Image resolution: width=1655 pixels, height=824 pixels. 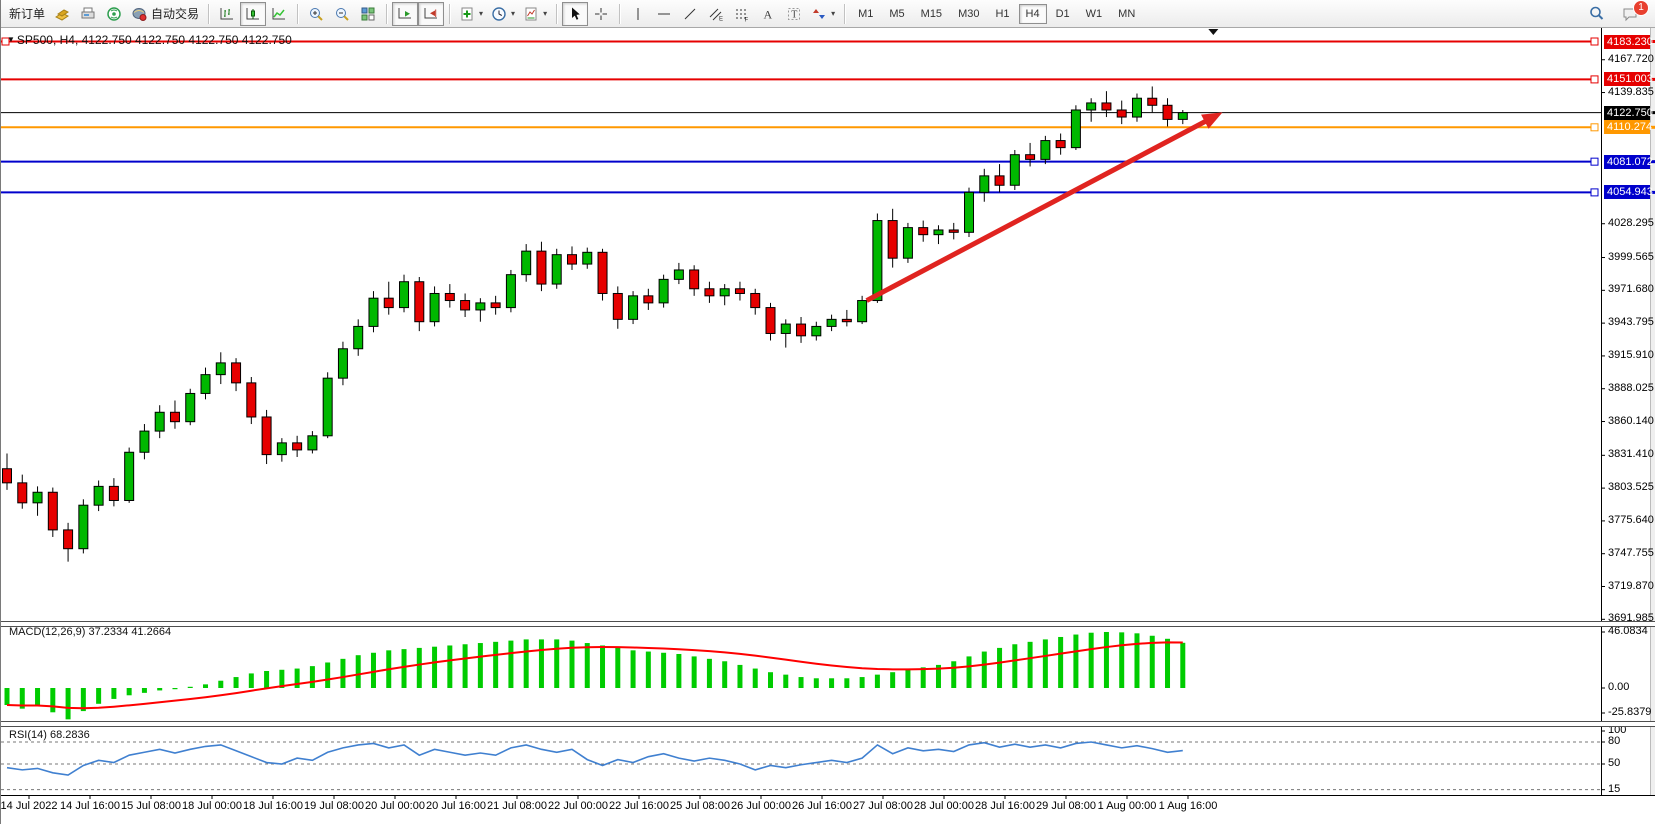 I want to click on macd-label: MACD(12,26,9) 37.2334 41.2664, so click(x=90, y=632).